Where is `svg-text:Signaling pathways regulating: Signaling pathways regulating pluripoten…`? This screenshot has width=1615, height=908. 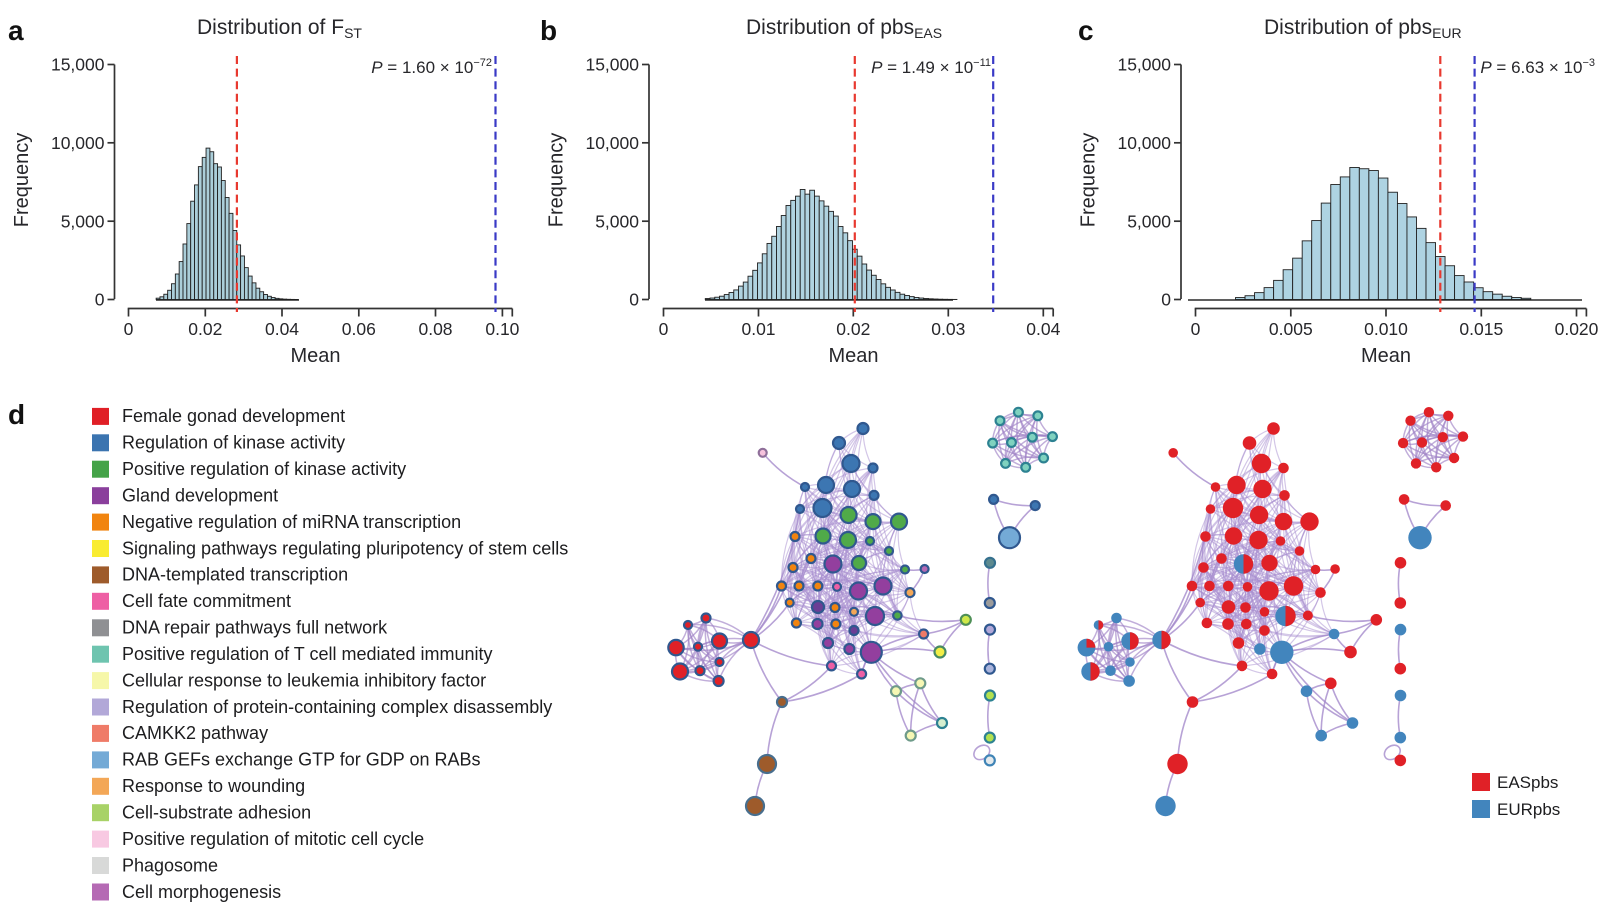 svg-text:Signaling pathways regulating: Signaling pathways regulating pluripoten… is located at coordinates (345, 548).